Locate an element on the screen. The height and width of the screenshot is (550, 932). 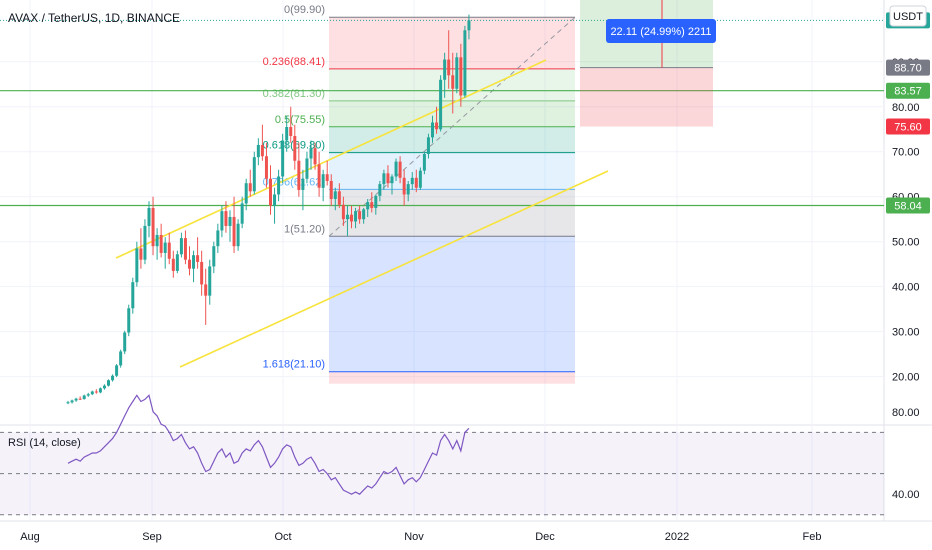
measure-label: 22.11 (24.99%) 2211 is located at coordinates (660, 32).